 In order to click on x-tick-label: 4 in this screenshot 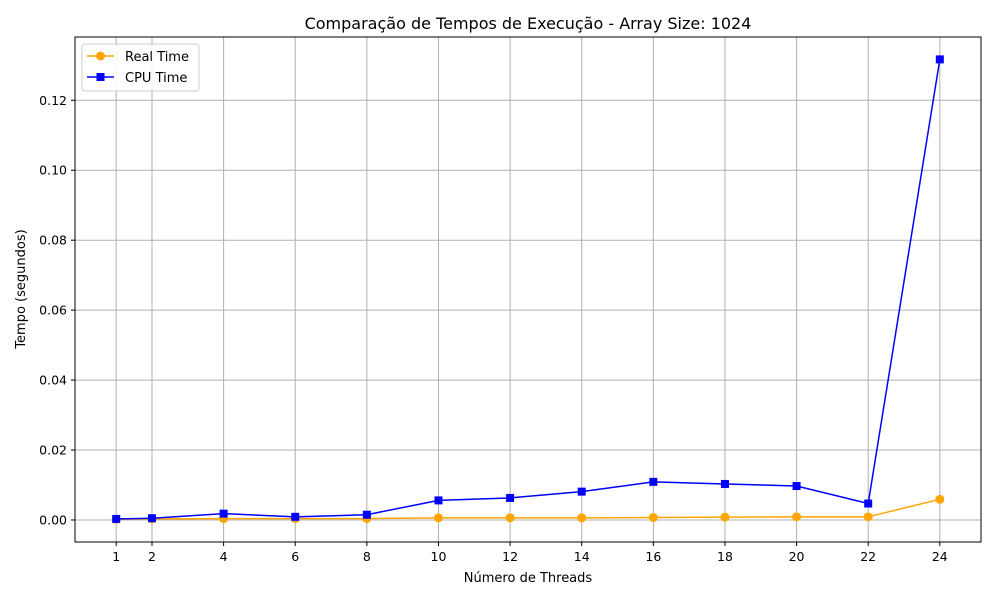, I will do `click(224, 556)`.